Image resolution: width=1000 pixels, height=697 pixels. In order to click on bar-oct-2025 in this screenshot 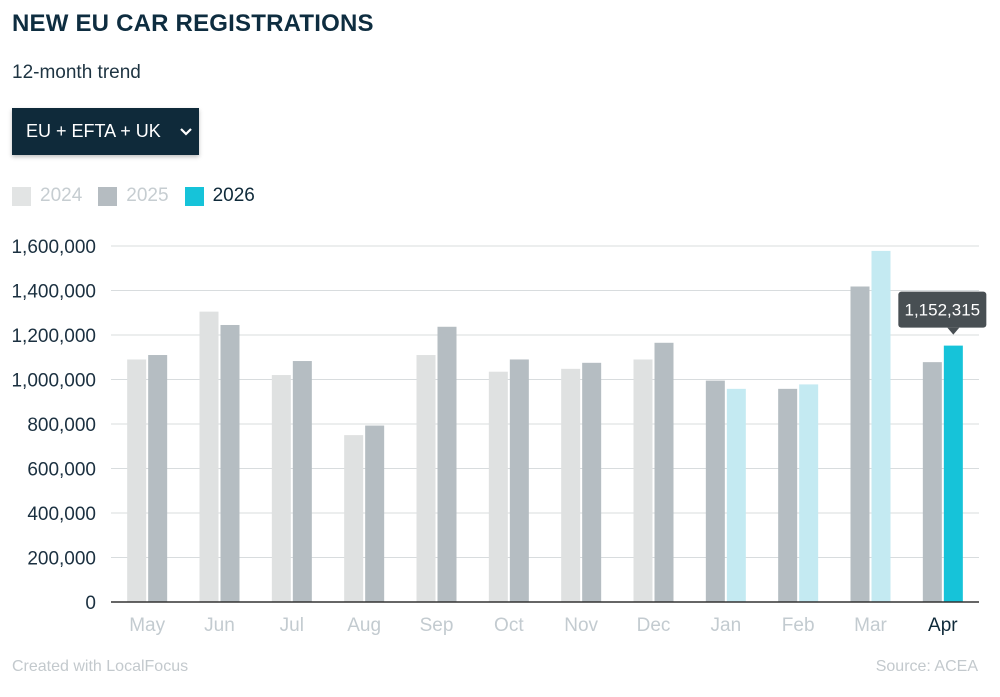, I will do `click(519, 480)`.